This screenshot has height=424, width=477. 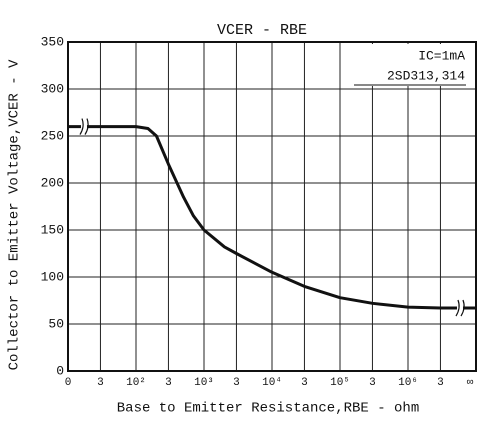 What do you see at coordinates (262, 30) in the screenshot?
I see `chart-title: VCER - RBE` at bounding box center [262, 30].